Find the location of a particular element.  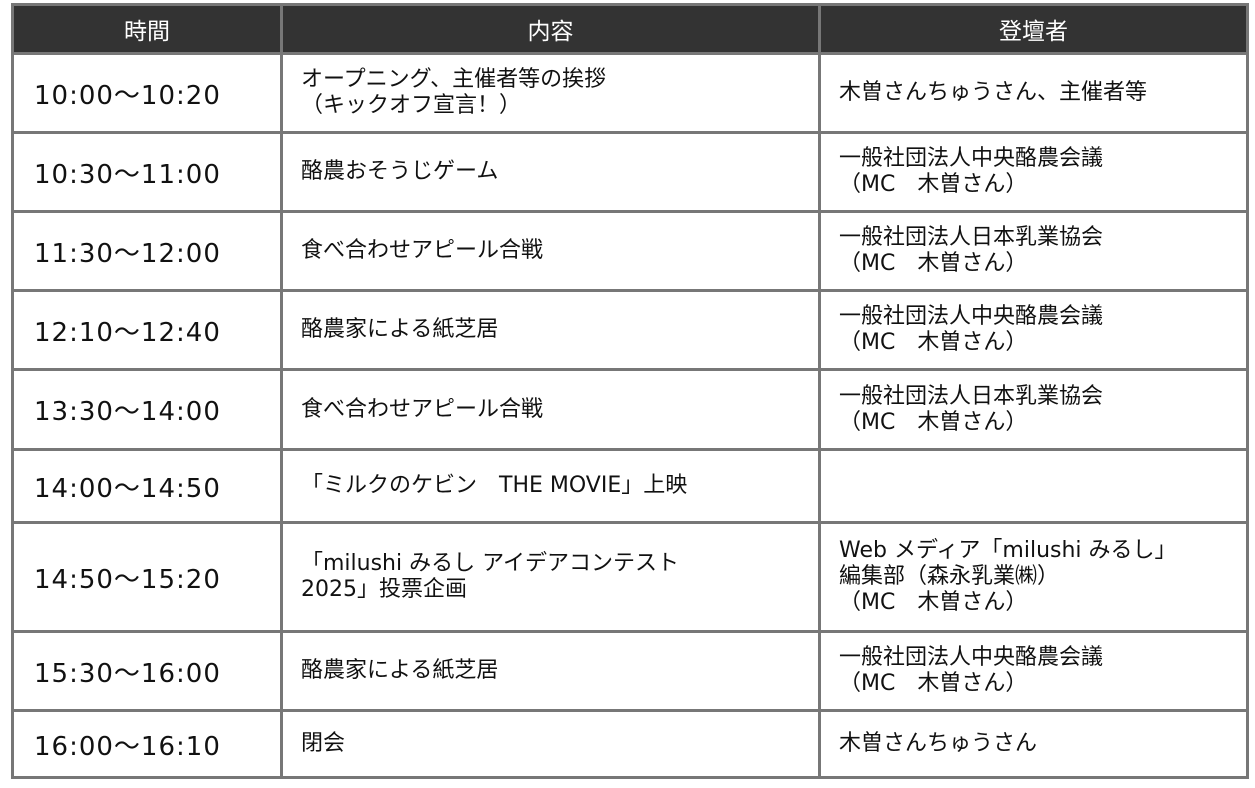

time-cell: 11:30〜12:00 is located at coordinates (147, 251).